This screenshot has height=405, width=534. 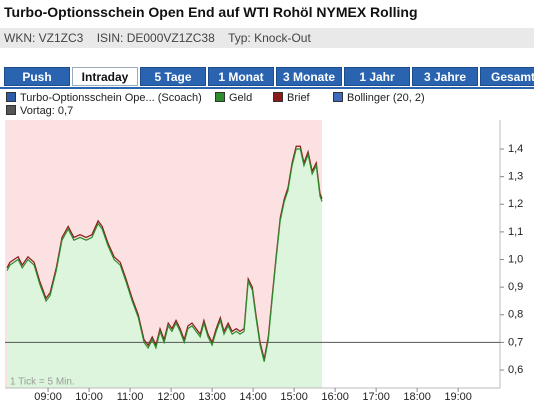 What do you see at coordinates (171, 397) in the screenshot?
I see `x-tick-label: 12:00` at bounding box center [171, 397].